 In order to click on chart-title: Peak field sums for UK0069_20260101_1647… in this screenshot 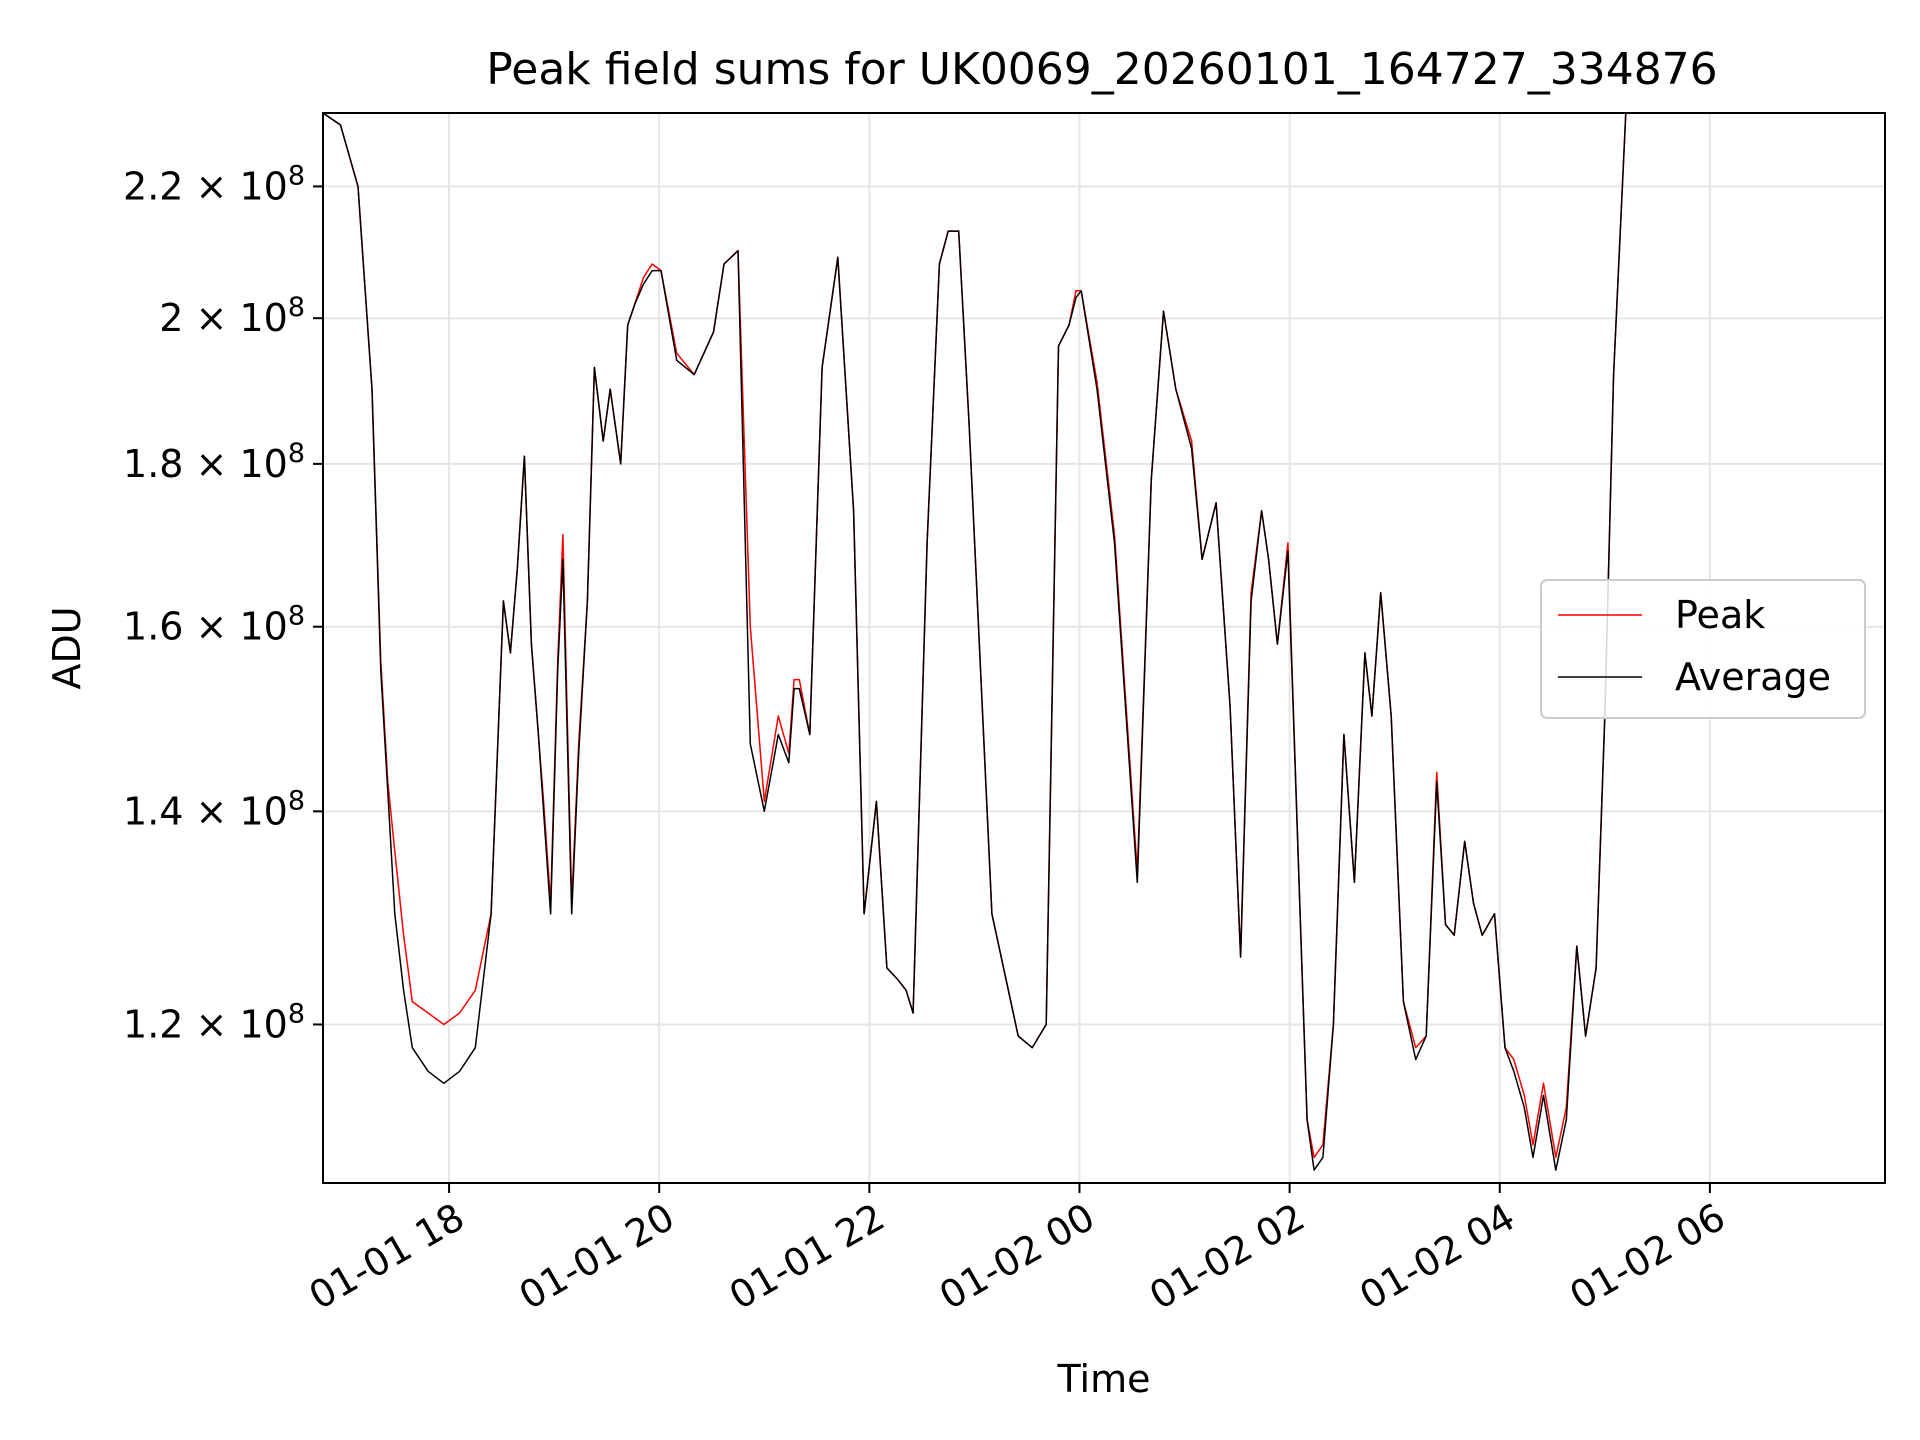, I will do `click(1101, 69)`.